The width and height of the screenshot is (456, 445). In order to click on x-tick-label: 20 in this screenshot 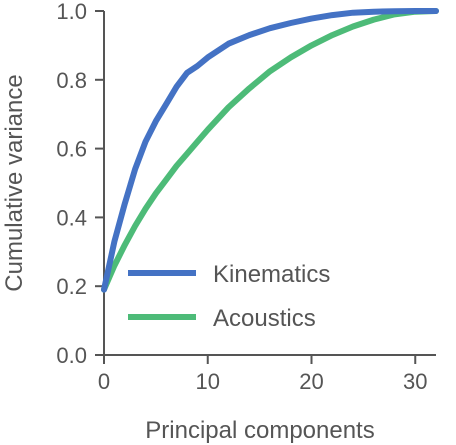, I will do `click(311, 381)`.